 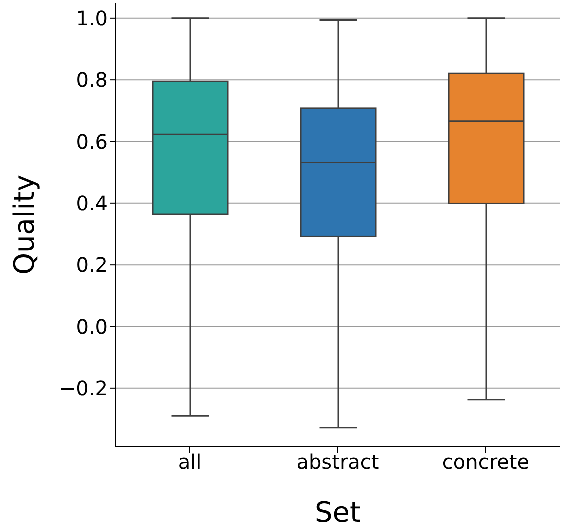 I want to click on x-tick-label: all, so click(x=190, y=462).